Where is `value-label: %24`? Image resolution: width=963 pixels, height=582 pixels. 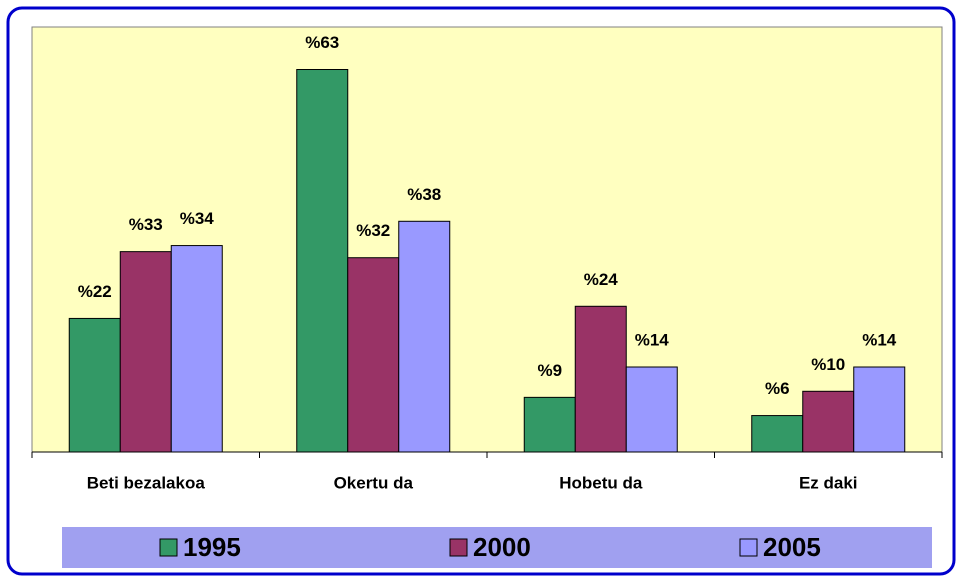
value-label: %24 is located at coordinates (601, 279).